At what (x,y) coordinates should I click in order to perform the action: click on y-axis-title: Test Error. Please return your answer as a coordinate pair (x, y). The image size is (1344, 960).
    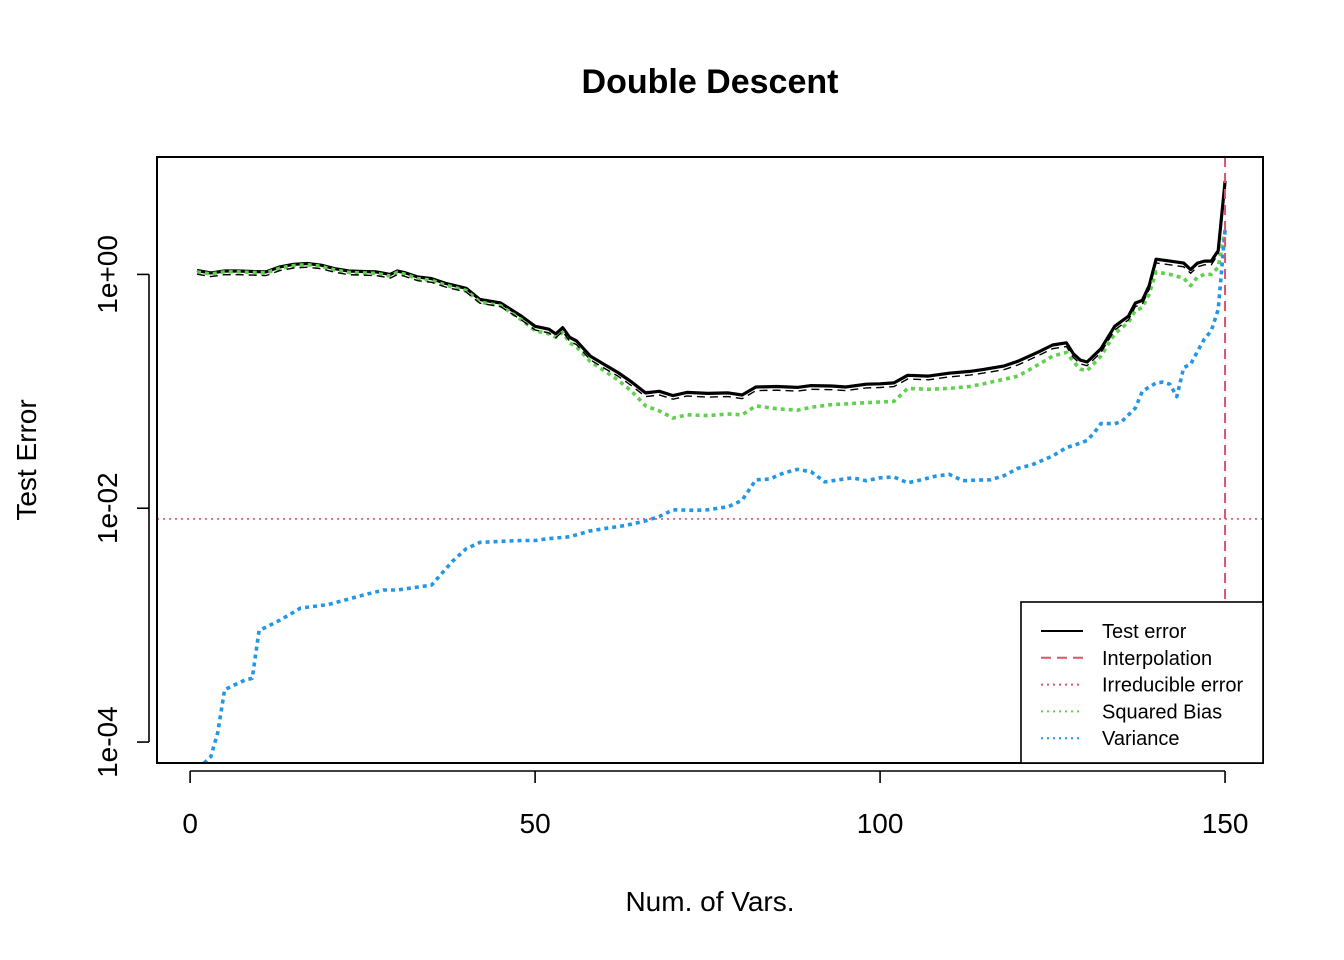
    Looking at the image, I should click on (26, 459).